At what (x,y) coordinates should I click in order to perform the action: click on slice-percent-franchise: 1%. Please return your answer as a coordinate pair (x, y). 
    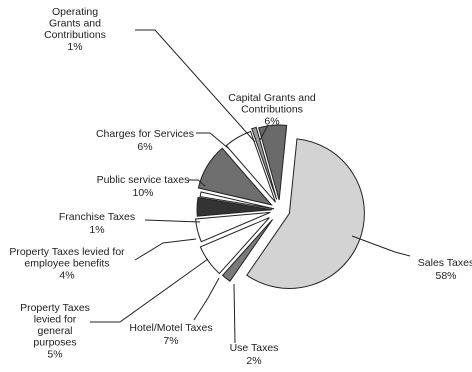
    Looking at the image, I should click on (96, 230).